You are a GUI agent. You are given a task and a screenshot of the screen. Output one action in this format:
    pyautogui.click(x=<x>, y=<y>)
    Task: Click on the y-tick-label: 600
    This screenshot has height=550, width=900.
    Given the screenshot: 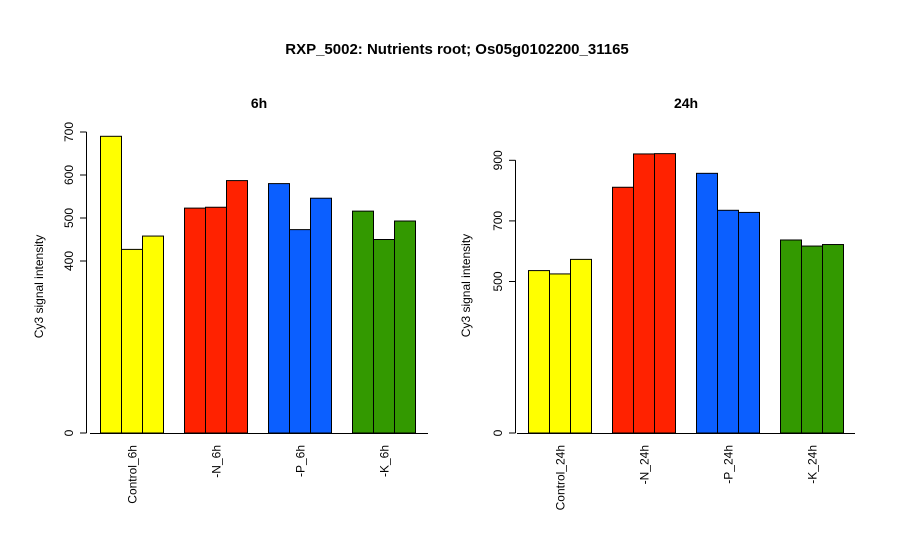 What is the action you would take?
    pyautogui.click(x=69, y=175)
    